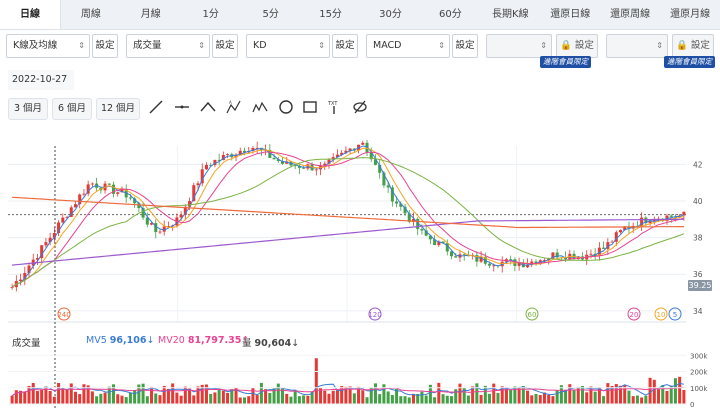 This screenshot has width=720, height=408. Describe the element at coordinates (210, 14) in the screenshot. I see `tab-3: 1分` at that location.